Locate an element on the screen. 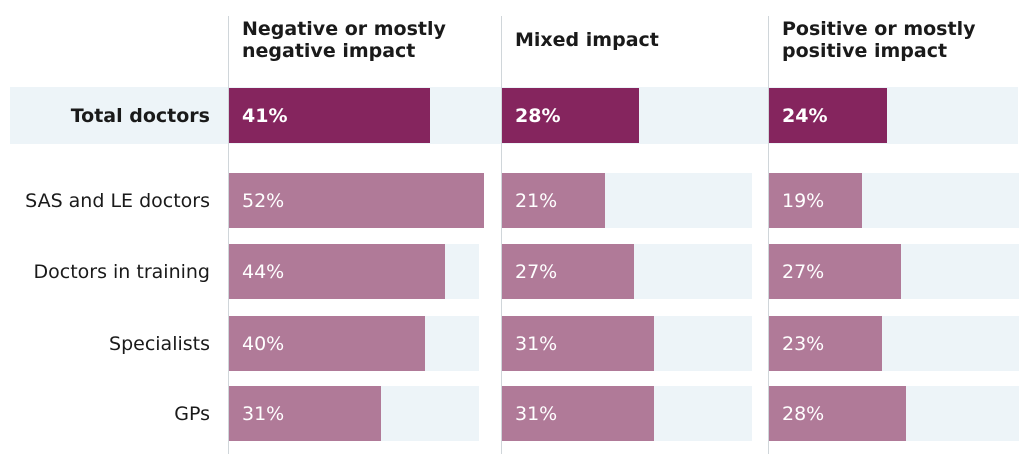  bar-value-label-1-2: 28% is located at coordinates (538, 115).